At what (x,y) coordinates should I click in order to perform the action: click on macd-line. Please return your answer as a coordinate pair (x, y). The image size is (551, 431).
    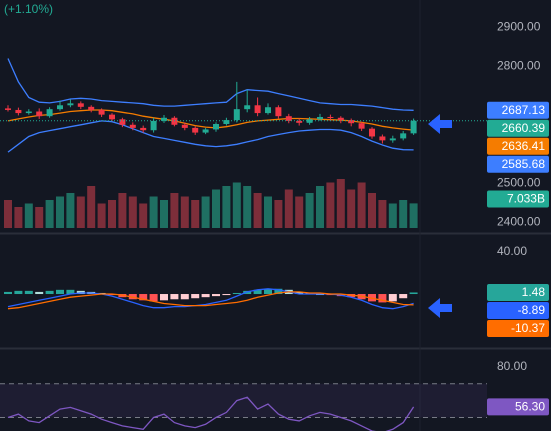
    Looking at the image, I should click on (210, 299).